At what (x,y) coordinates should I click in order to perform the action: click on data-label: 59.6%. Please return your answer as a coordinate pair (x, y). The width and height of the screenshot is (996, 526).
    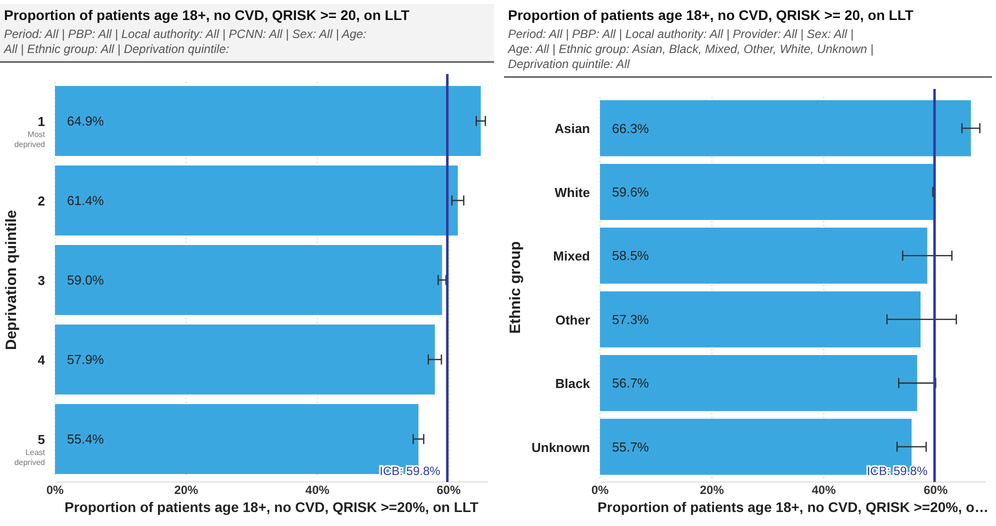
    Looking at the image, I should click on (631, 192).